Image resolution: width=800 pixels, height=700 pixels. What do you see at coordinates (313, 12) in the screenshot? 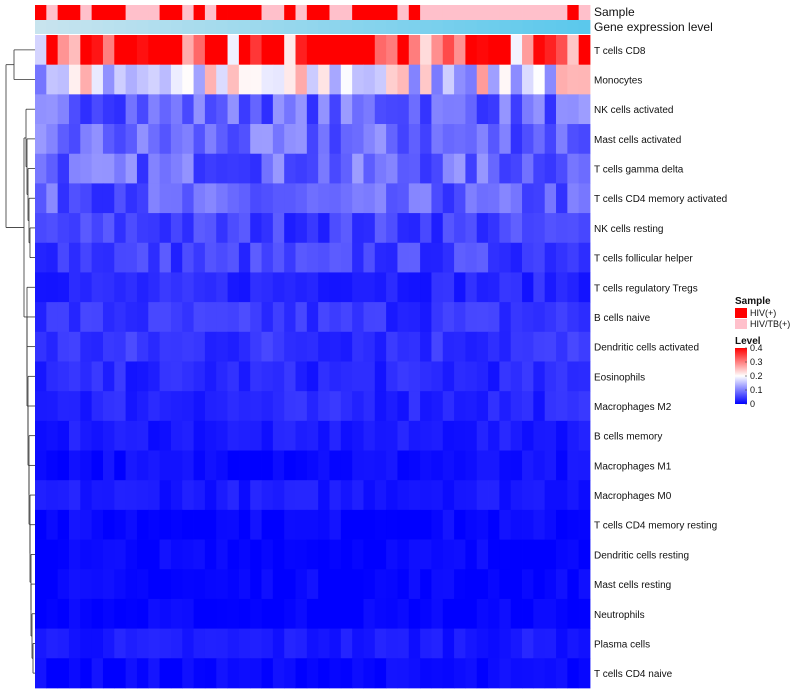
I see `sample-annotation-track` at bounding box center [313, 12].